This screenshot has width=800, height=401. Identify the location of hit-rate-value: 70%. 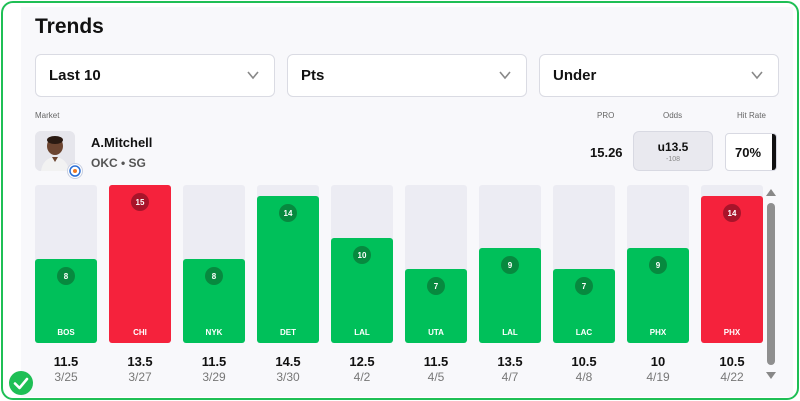
(748, 152).